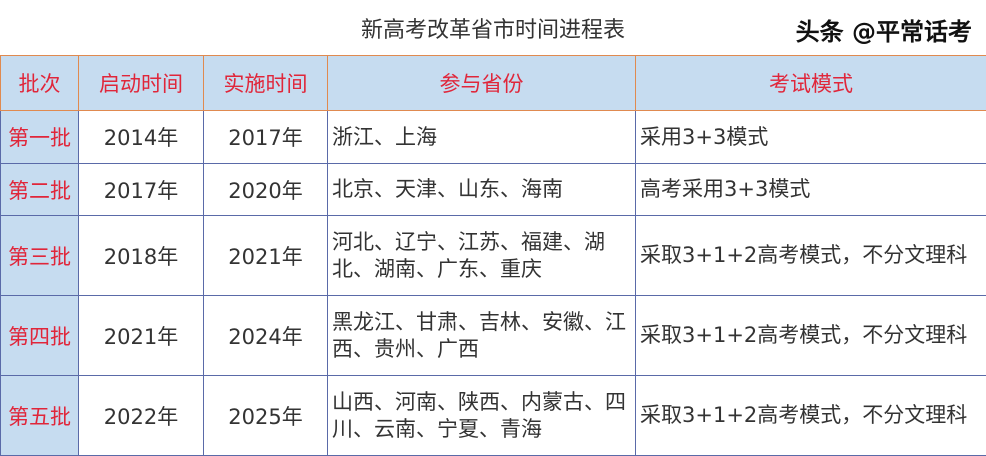 Image resolution: width=986 pixels, height=456 pixels. What do you see at coordinates (811, 137) in the screenshot?
I see `cell-mode: 采用3+3模式` at bounding box center [811, 137].